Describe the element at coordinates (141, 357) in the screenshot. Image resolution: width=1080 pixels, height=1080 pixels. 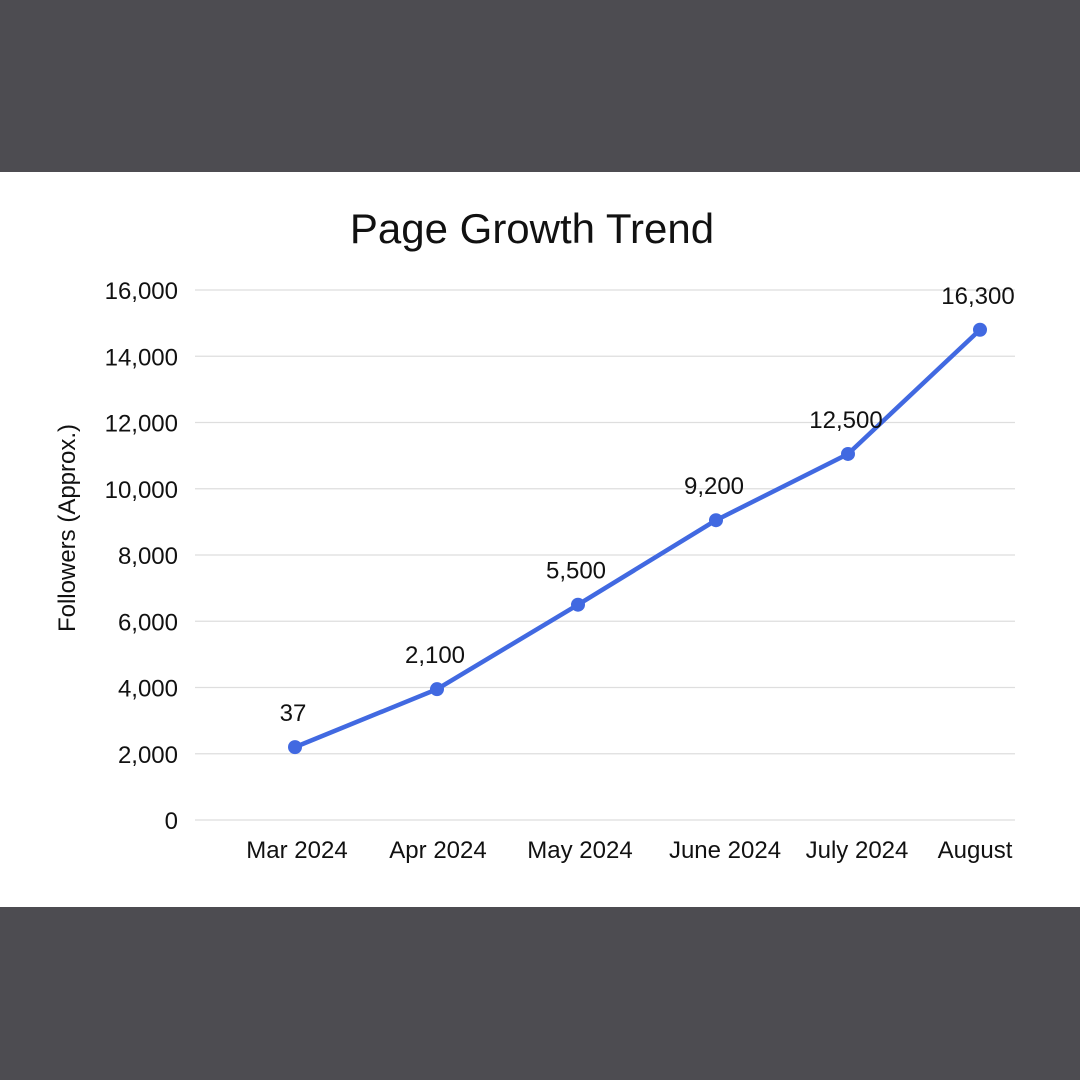
I see `y-tick-label: 14,000` at that location.